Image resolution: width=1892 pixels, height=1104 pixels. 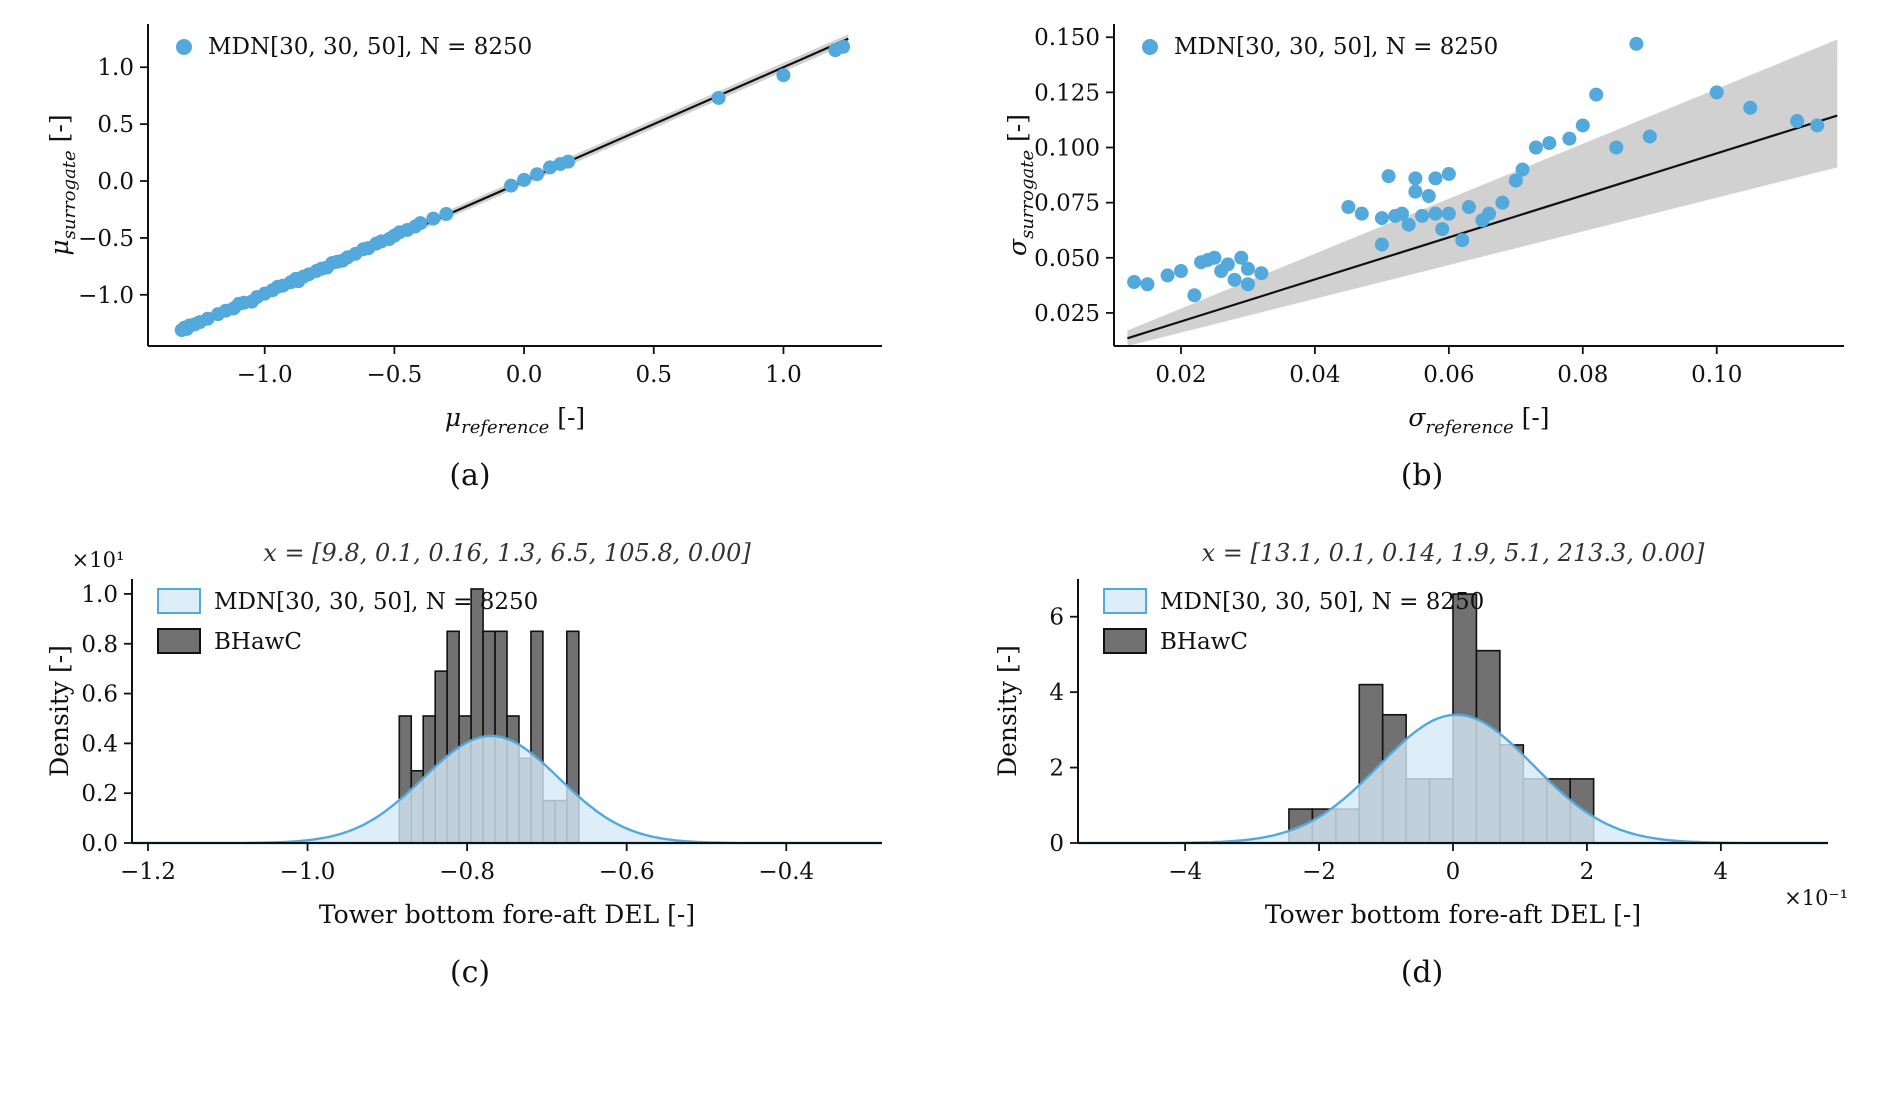 I want to click on y-axis-label: Density [-], so click(x=1007, y=711).